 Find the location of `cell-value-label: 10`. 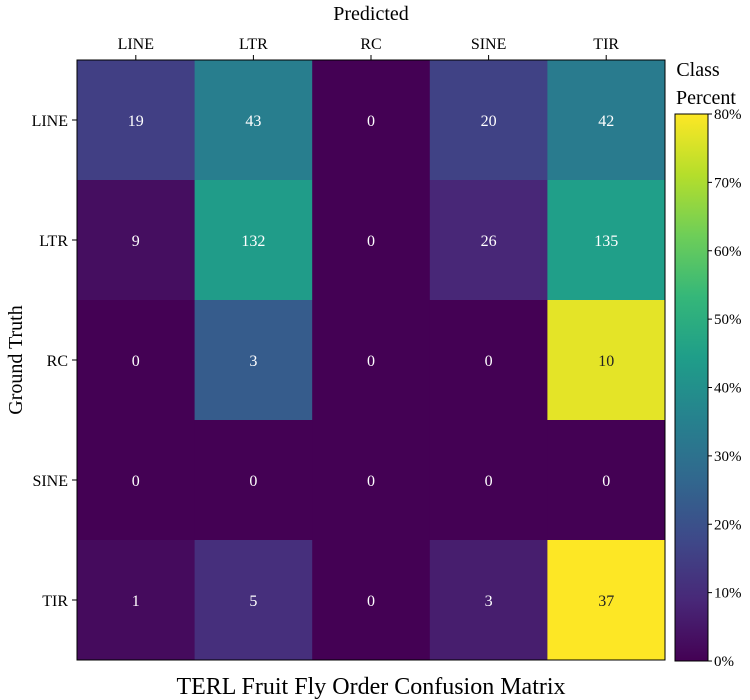

cell-value-label: 10 is located at coordinates (606, 361).